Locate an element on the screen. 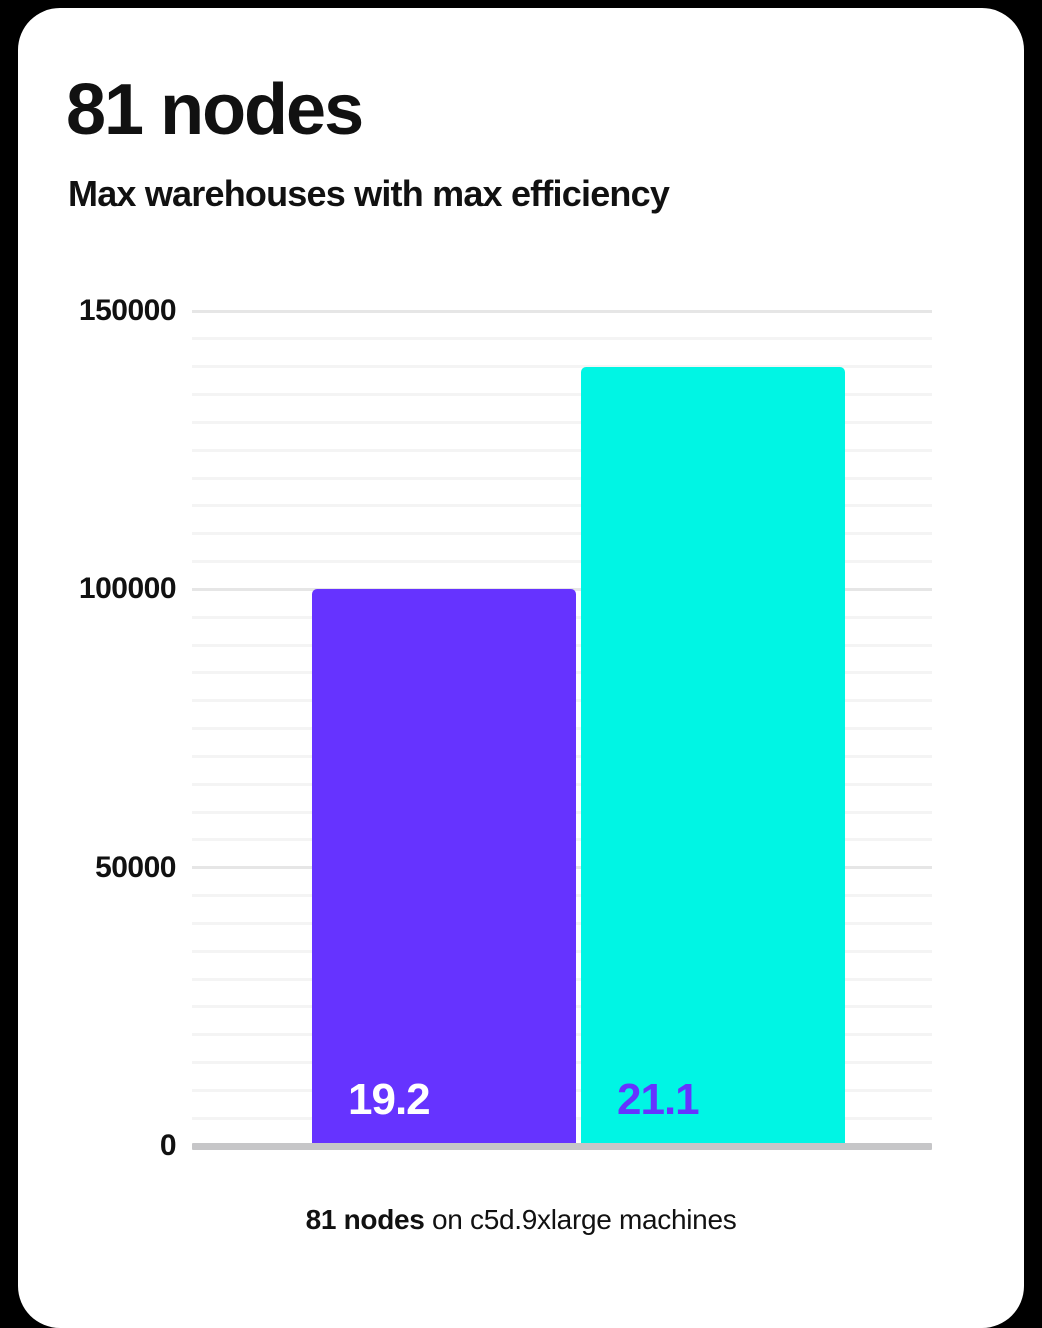 The height and width of the screenshot is (1328, 1042). y-axis-tick-label: 150000 is located at coordinates (127, 310).